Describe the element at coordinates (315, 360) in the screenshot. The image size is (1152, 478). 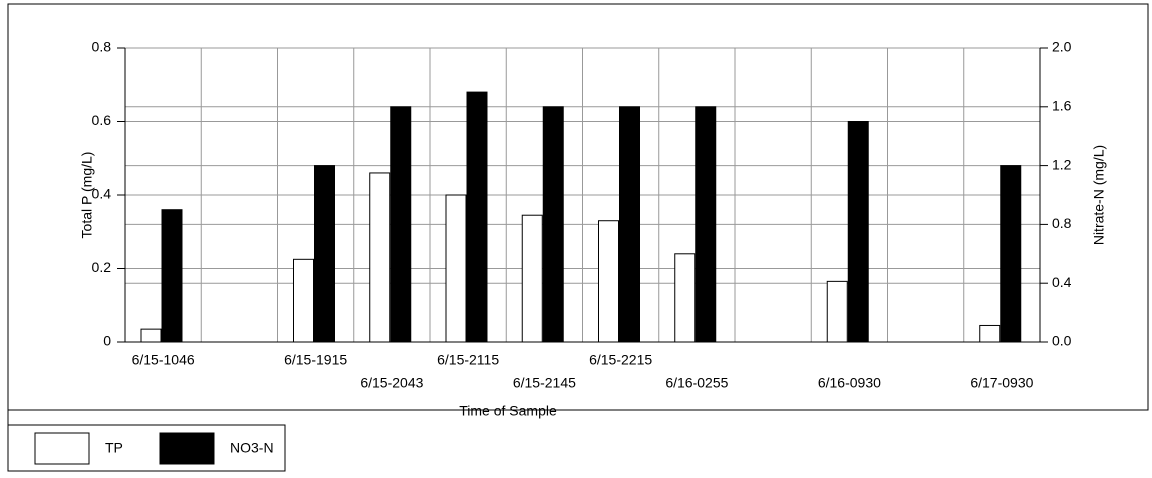
I see `x-tick-label: 6/15-1915` at that location.